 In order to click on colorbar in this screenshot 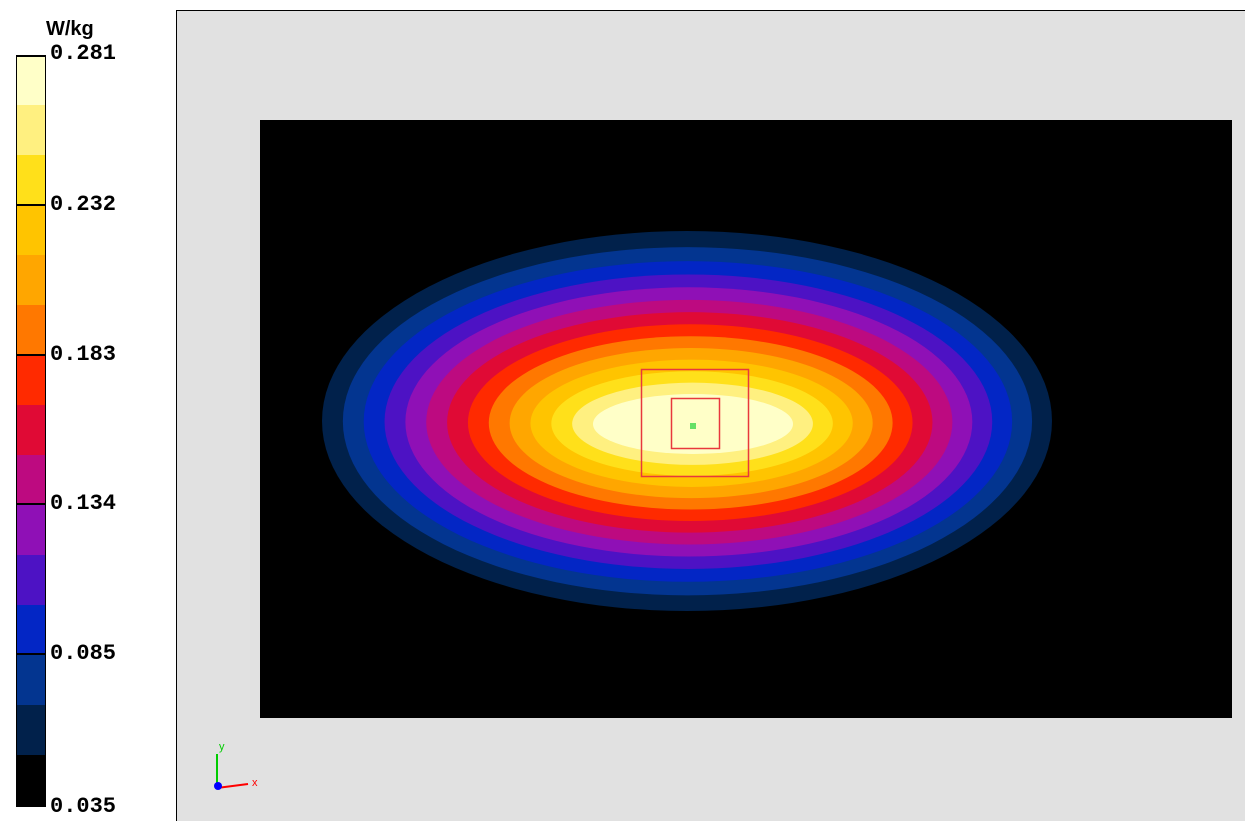, I will do `click(31, 430)`.